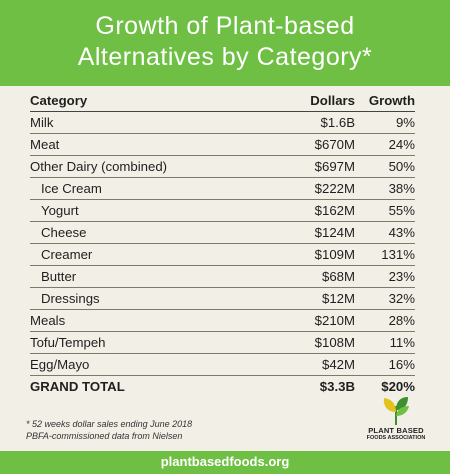  Describe the element at coordinates (338, 276) in the screenshot. I see `dollars-cell: $68M` at that location.